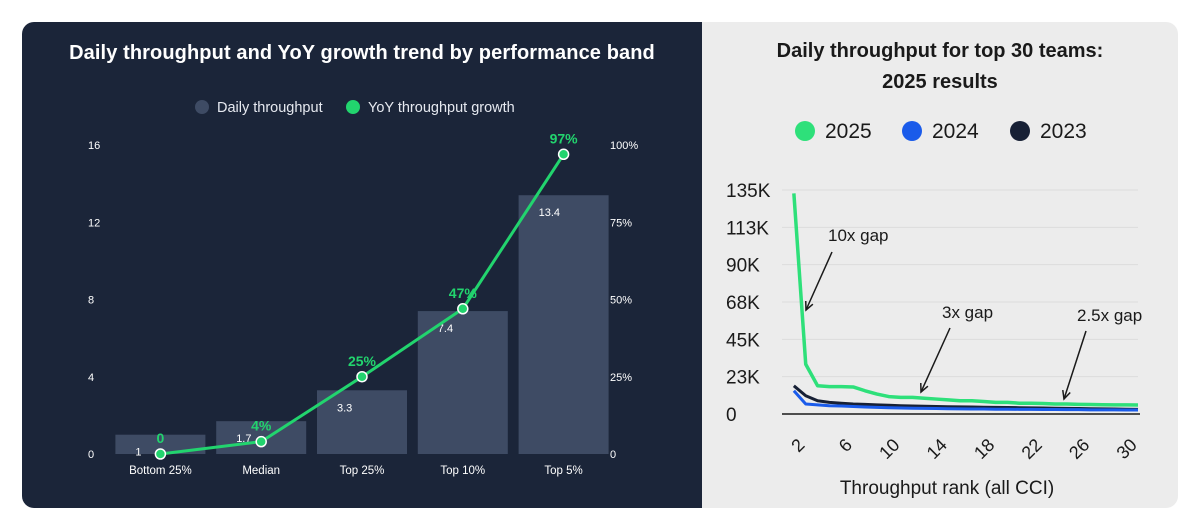 The image size is (1200, 531). I want to click on right-chart-title: Daily throughput for top 30 teams:, so click(940, 51).